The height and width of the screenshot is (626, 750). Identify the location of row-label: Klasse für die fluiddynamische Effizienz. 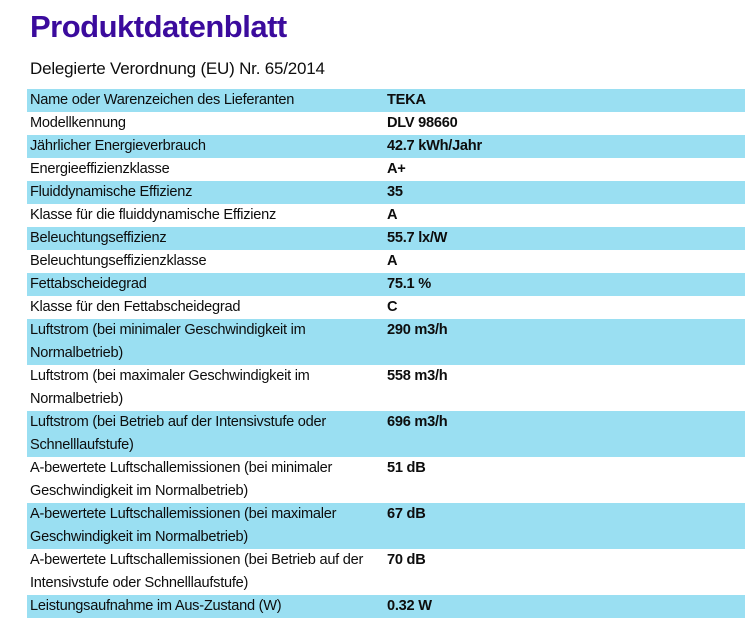
(153, 215).